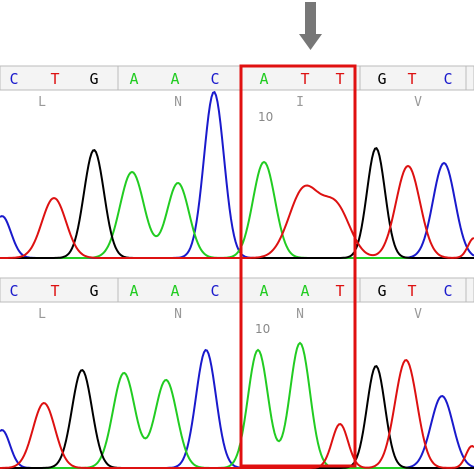  Describe the element at coordinates (93, 291) in the screenshot. I see `bottom-base-3: G` at that location.